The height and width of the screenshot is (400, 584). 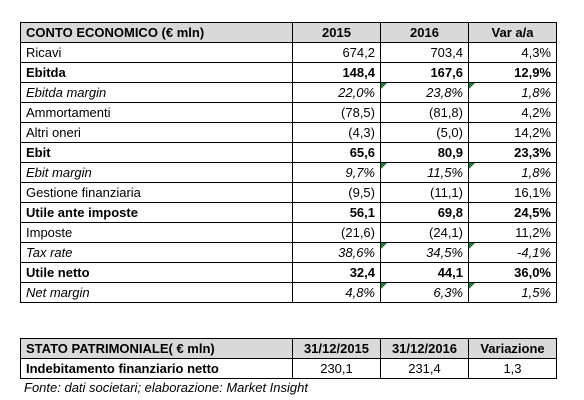 What do you see at coordinates (512, 32) in the screenshot?
I see `income-header-var: Var a/a` at bounding box center [512, 32].